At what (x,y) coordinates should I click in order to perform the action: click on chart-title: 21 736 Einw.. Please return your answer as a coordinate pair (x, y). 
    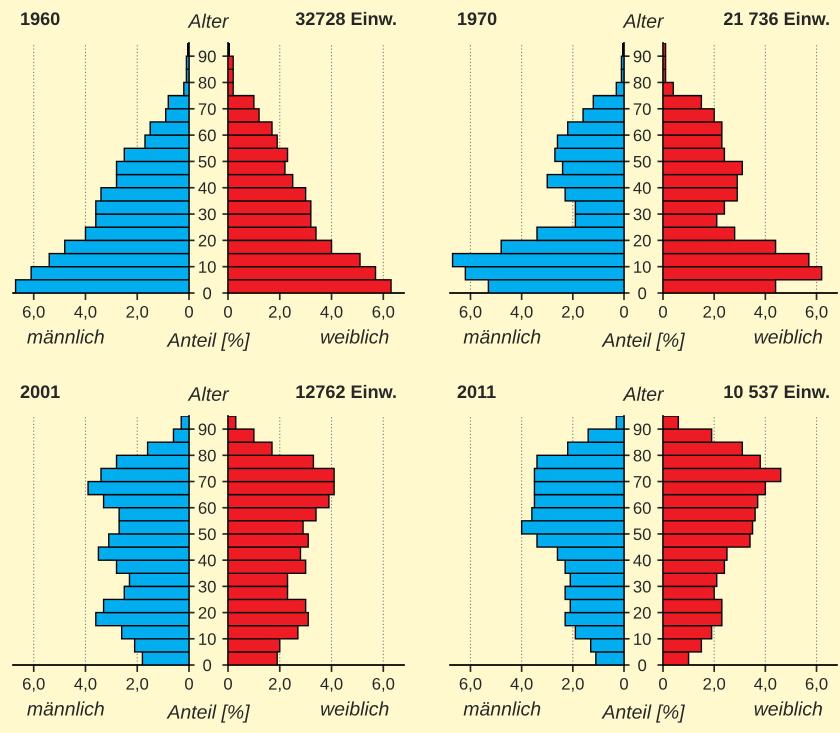
    Looking at the image, I should click on (776, 19).